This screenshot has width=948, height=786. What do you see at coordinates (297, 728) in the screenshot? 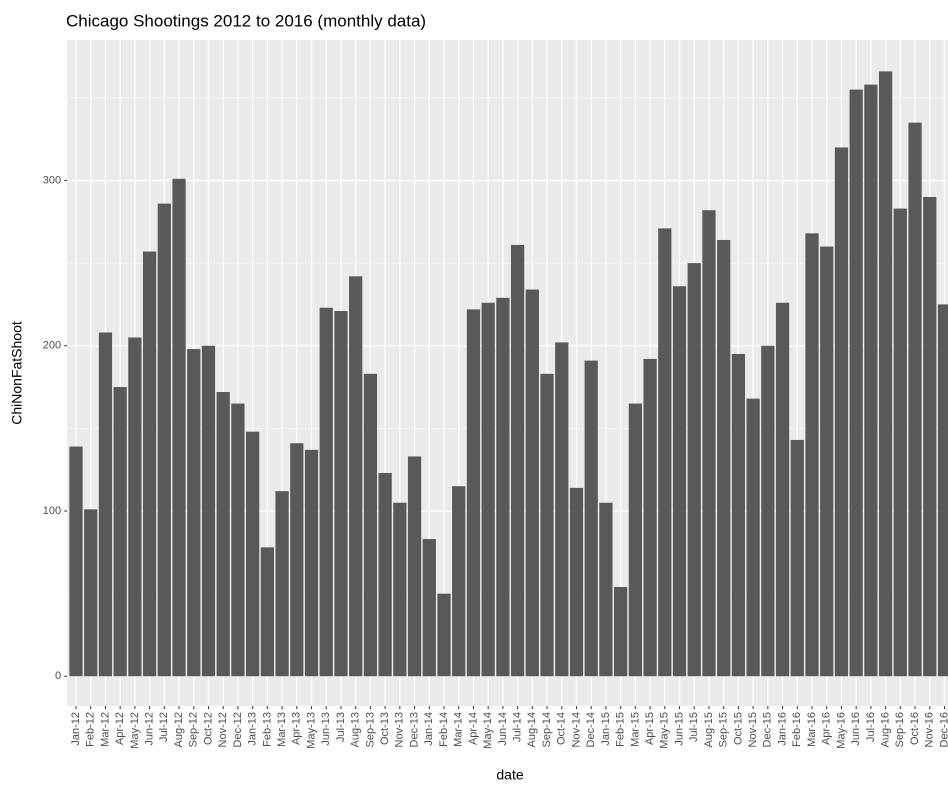
I see `x-tick-label: Apr-13` at bounding box center [297, 728].